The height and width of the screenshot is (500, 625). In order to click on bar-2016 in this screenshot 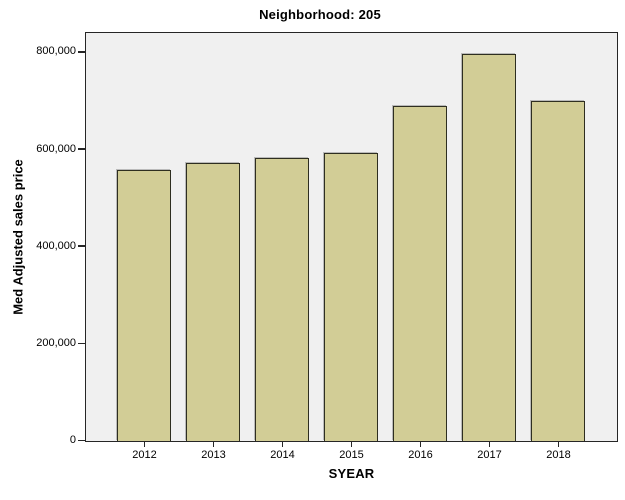, I will do `click(420, 273)`.